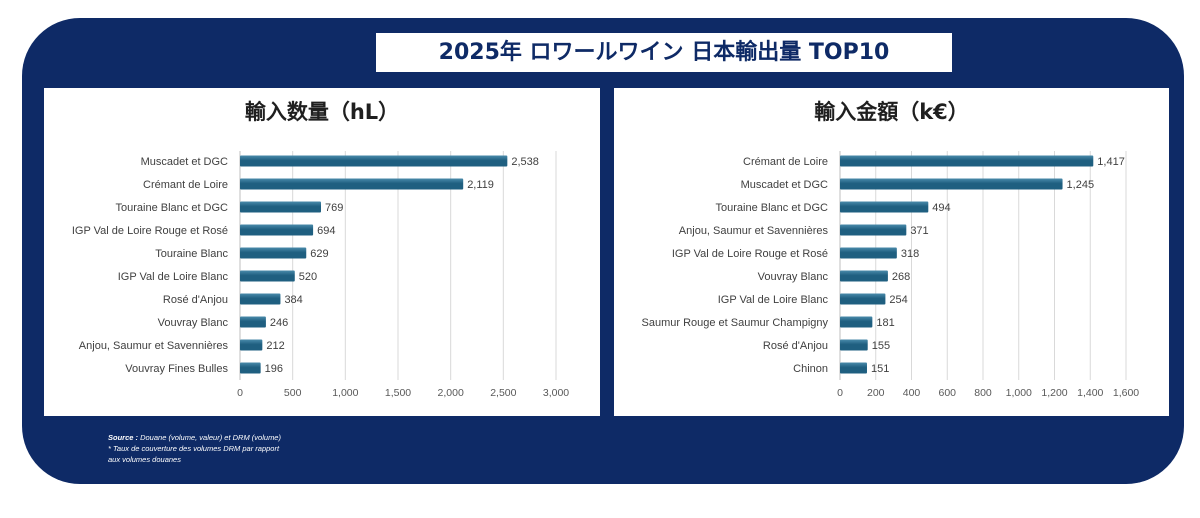 The width and height of the screenshot is (1200, 518). I want to click on x-tick-label: 2,000, so click(451, 393).